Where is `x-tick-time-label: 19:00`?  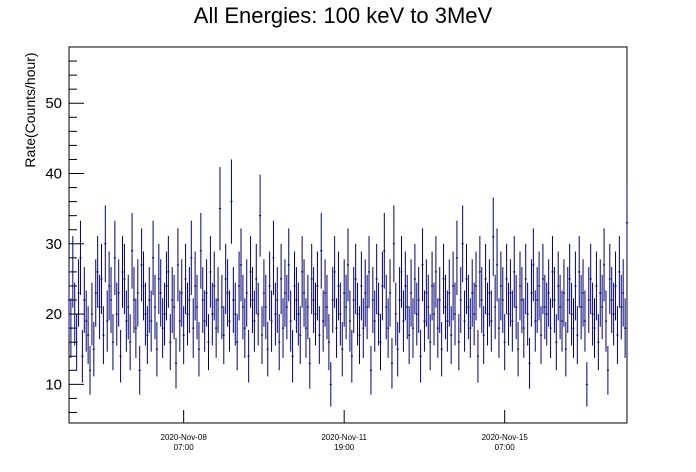 x-tick-time-label: 19:00 is located at coordinates (344, 447).